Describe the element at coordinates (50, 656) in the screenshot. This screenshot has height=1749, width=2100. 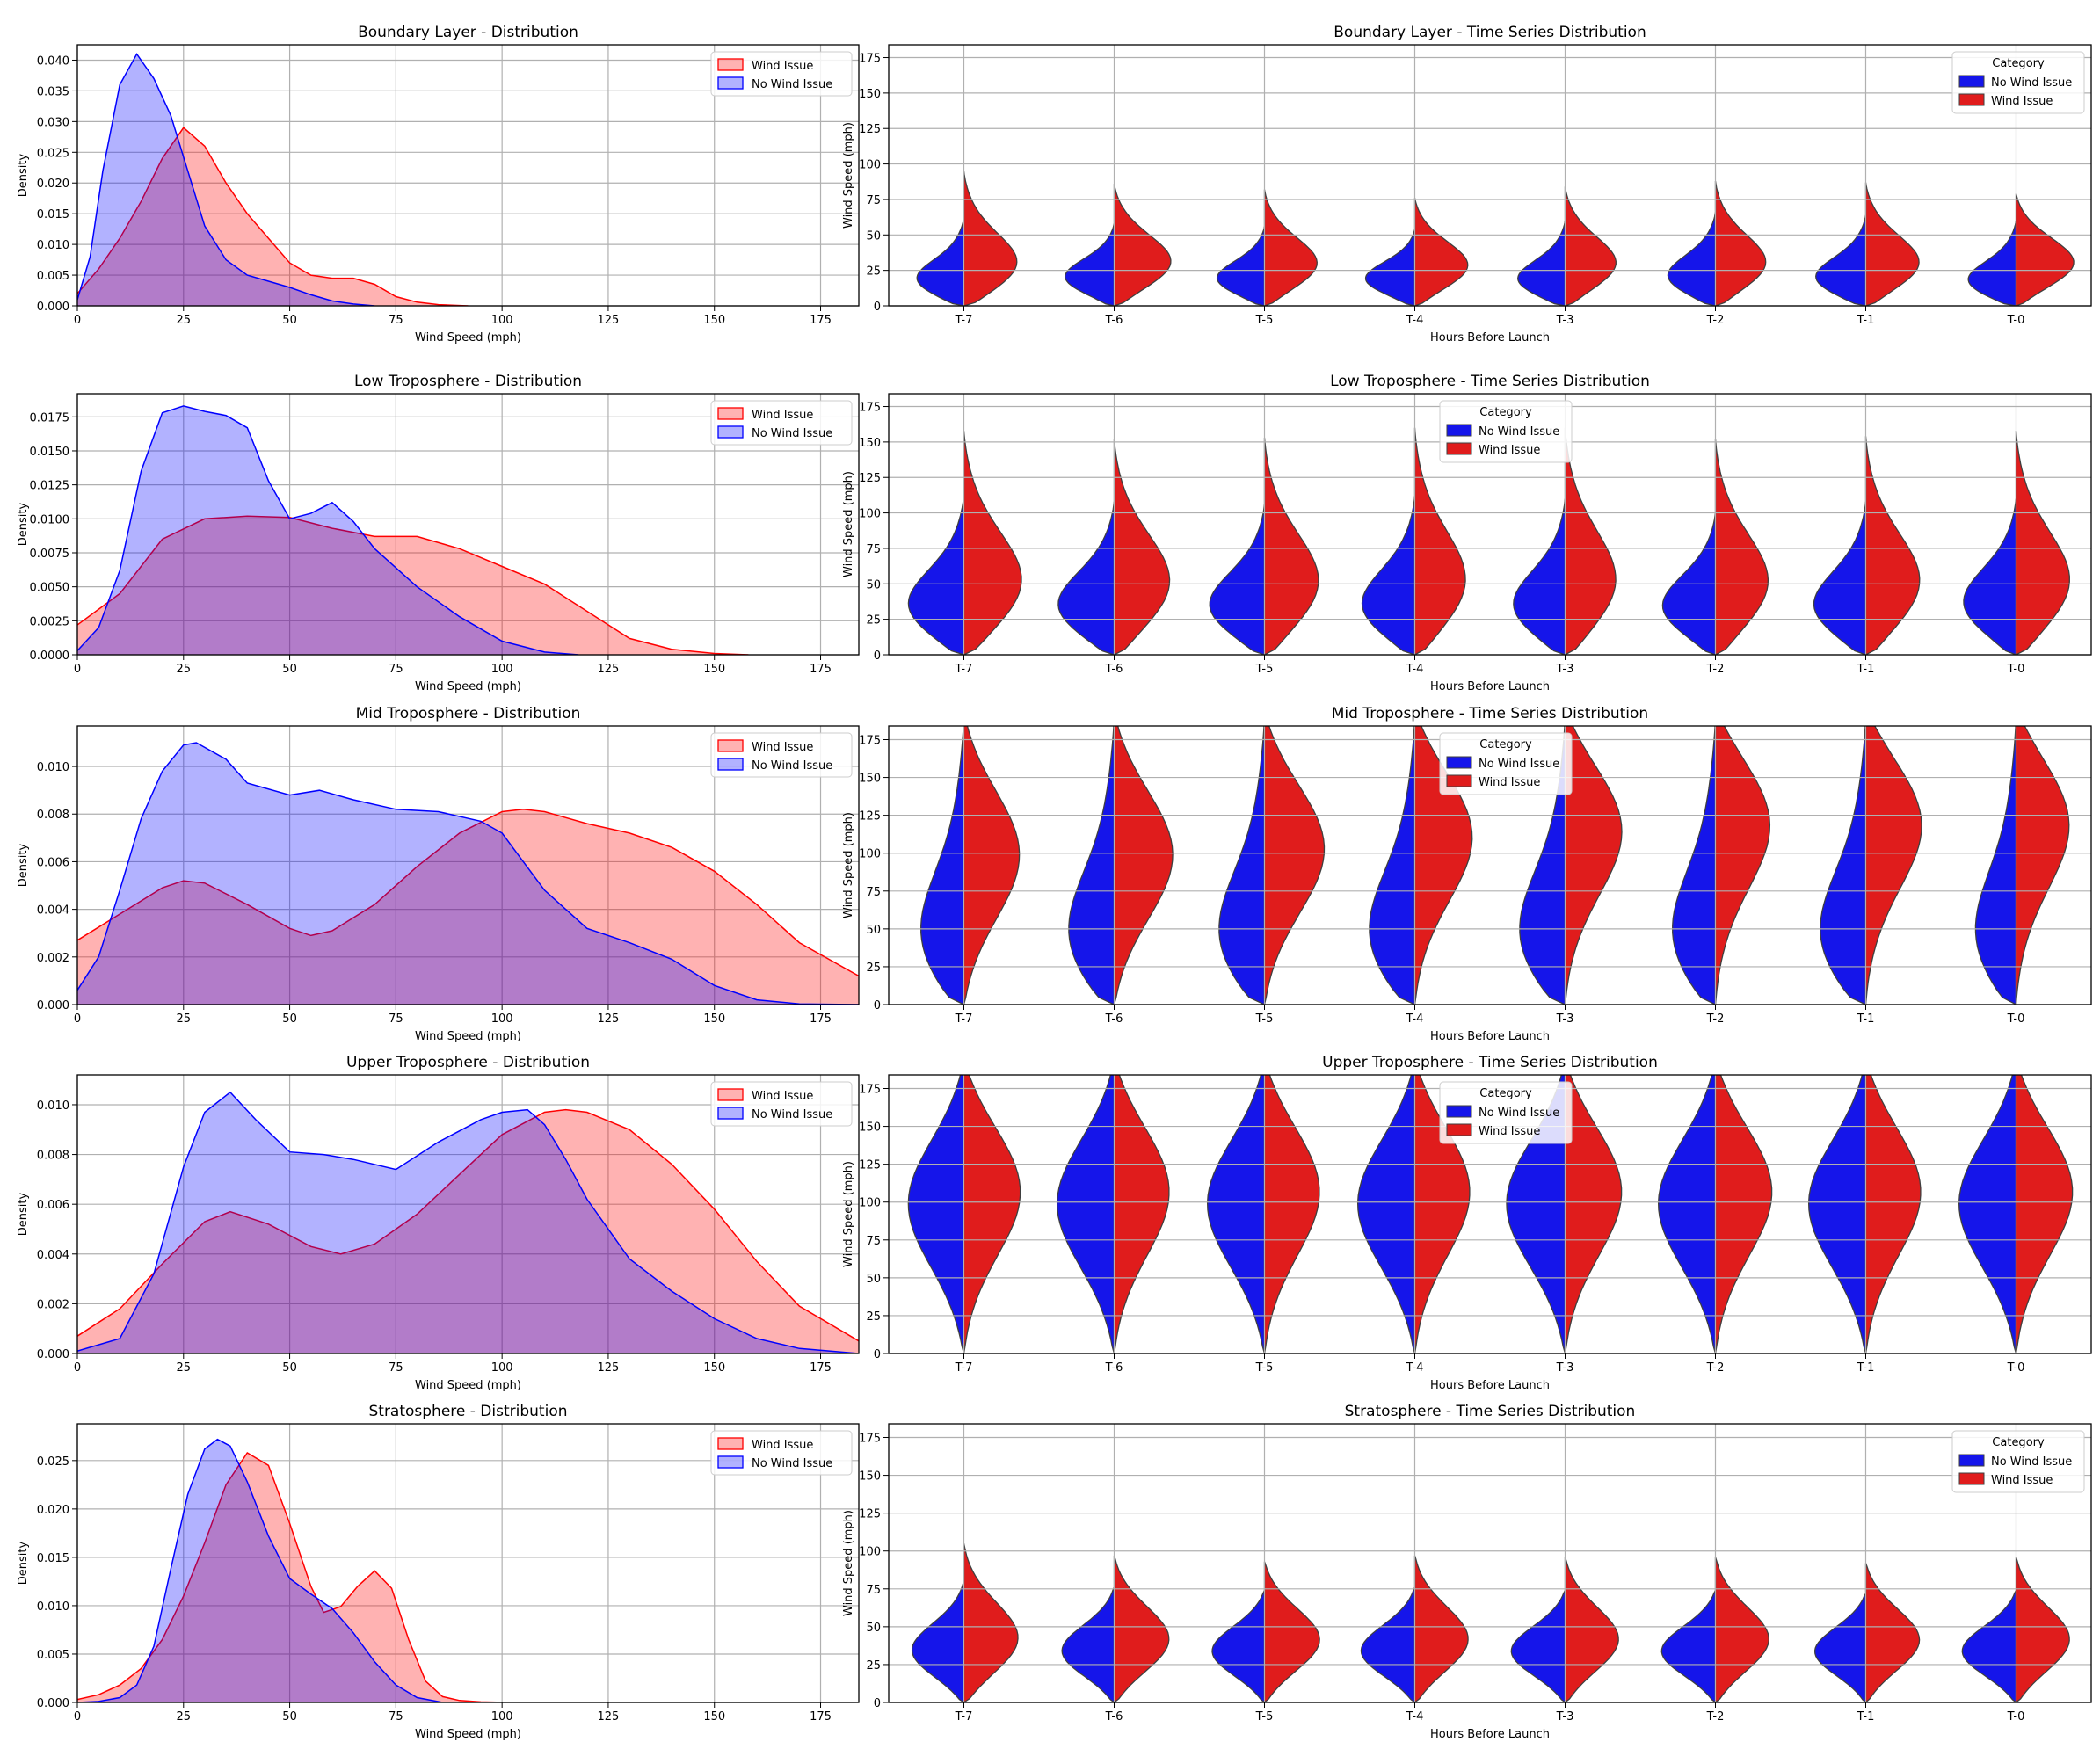
I see `y-tick-label: 0.0000` at that location.